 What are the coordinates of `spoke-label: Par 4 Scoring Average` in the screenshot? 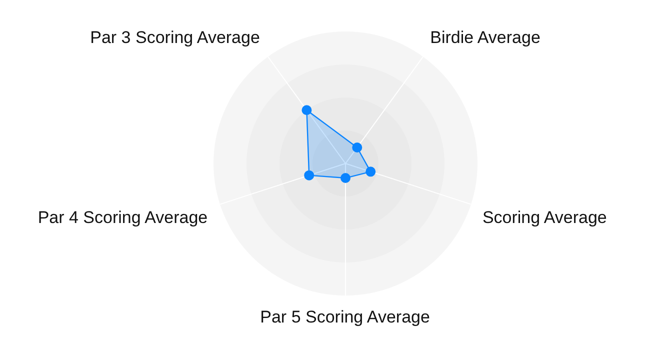 It's located at (123, 217).